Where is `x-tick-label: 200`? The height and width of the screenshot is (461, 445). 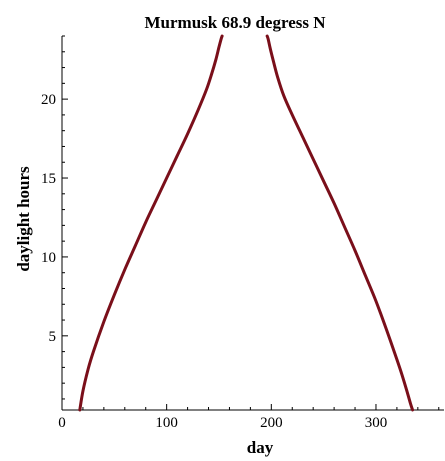 x-tick-label: 200 is located at coordinates (271, 423).